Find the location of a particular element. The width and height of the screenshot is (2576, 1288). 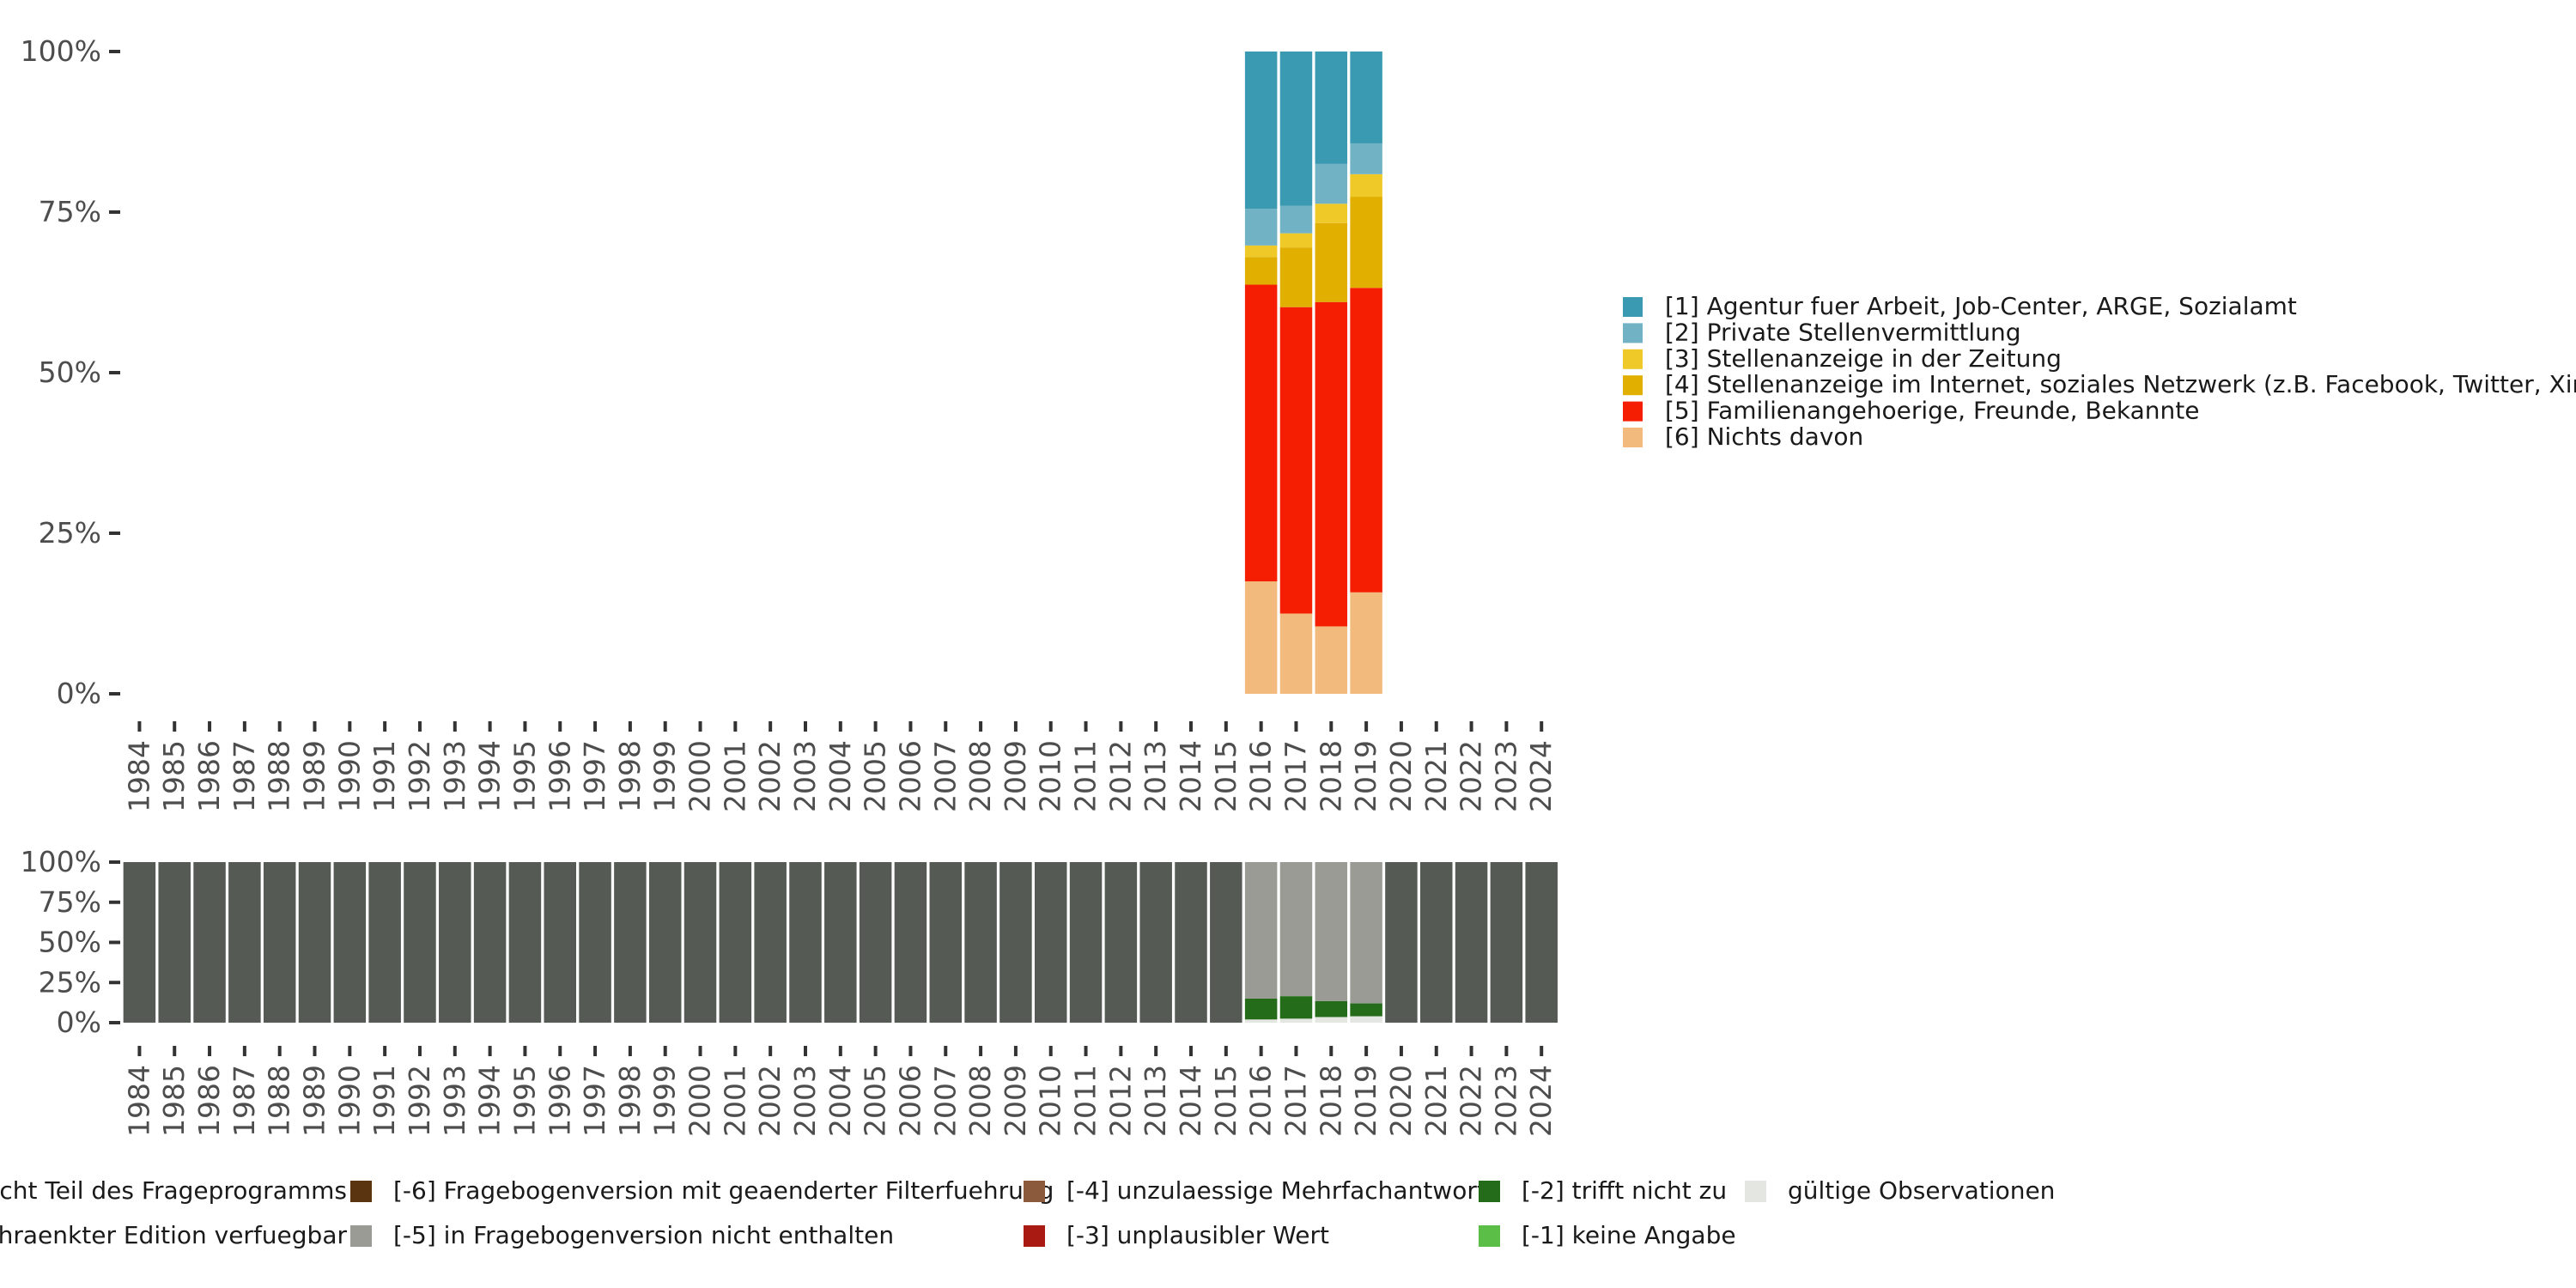

bar-segment-2017-s0 is located at coordinates (1296, 653).